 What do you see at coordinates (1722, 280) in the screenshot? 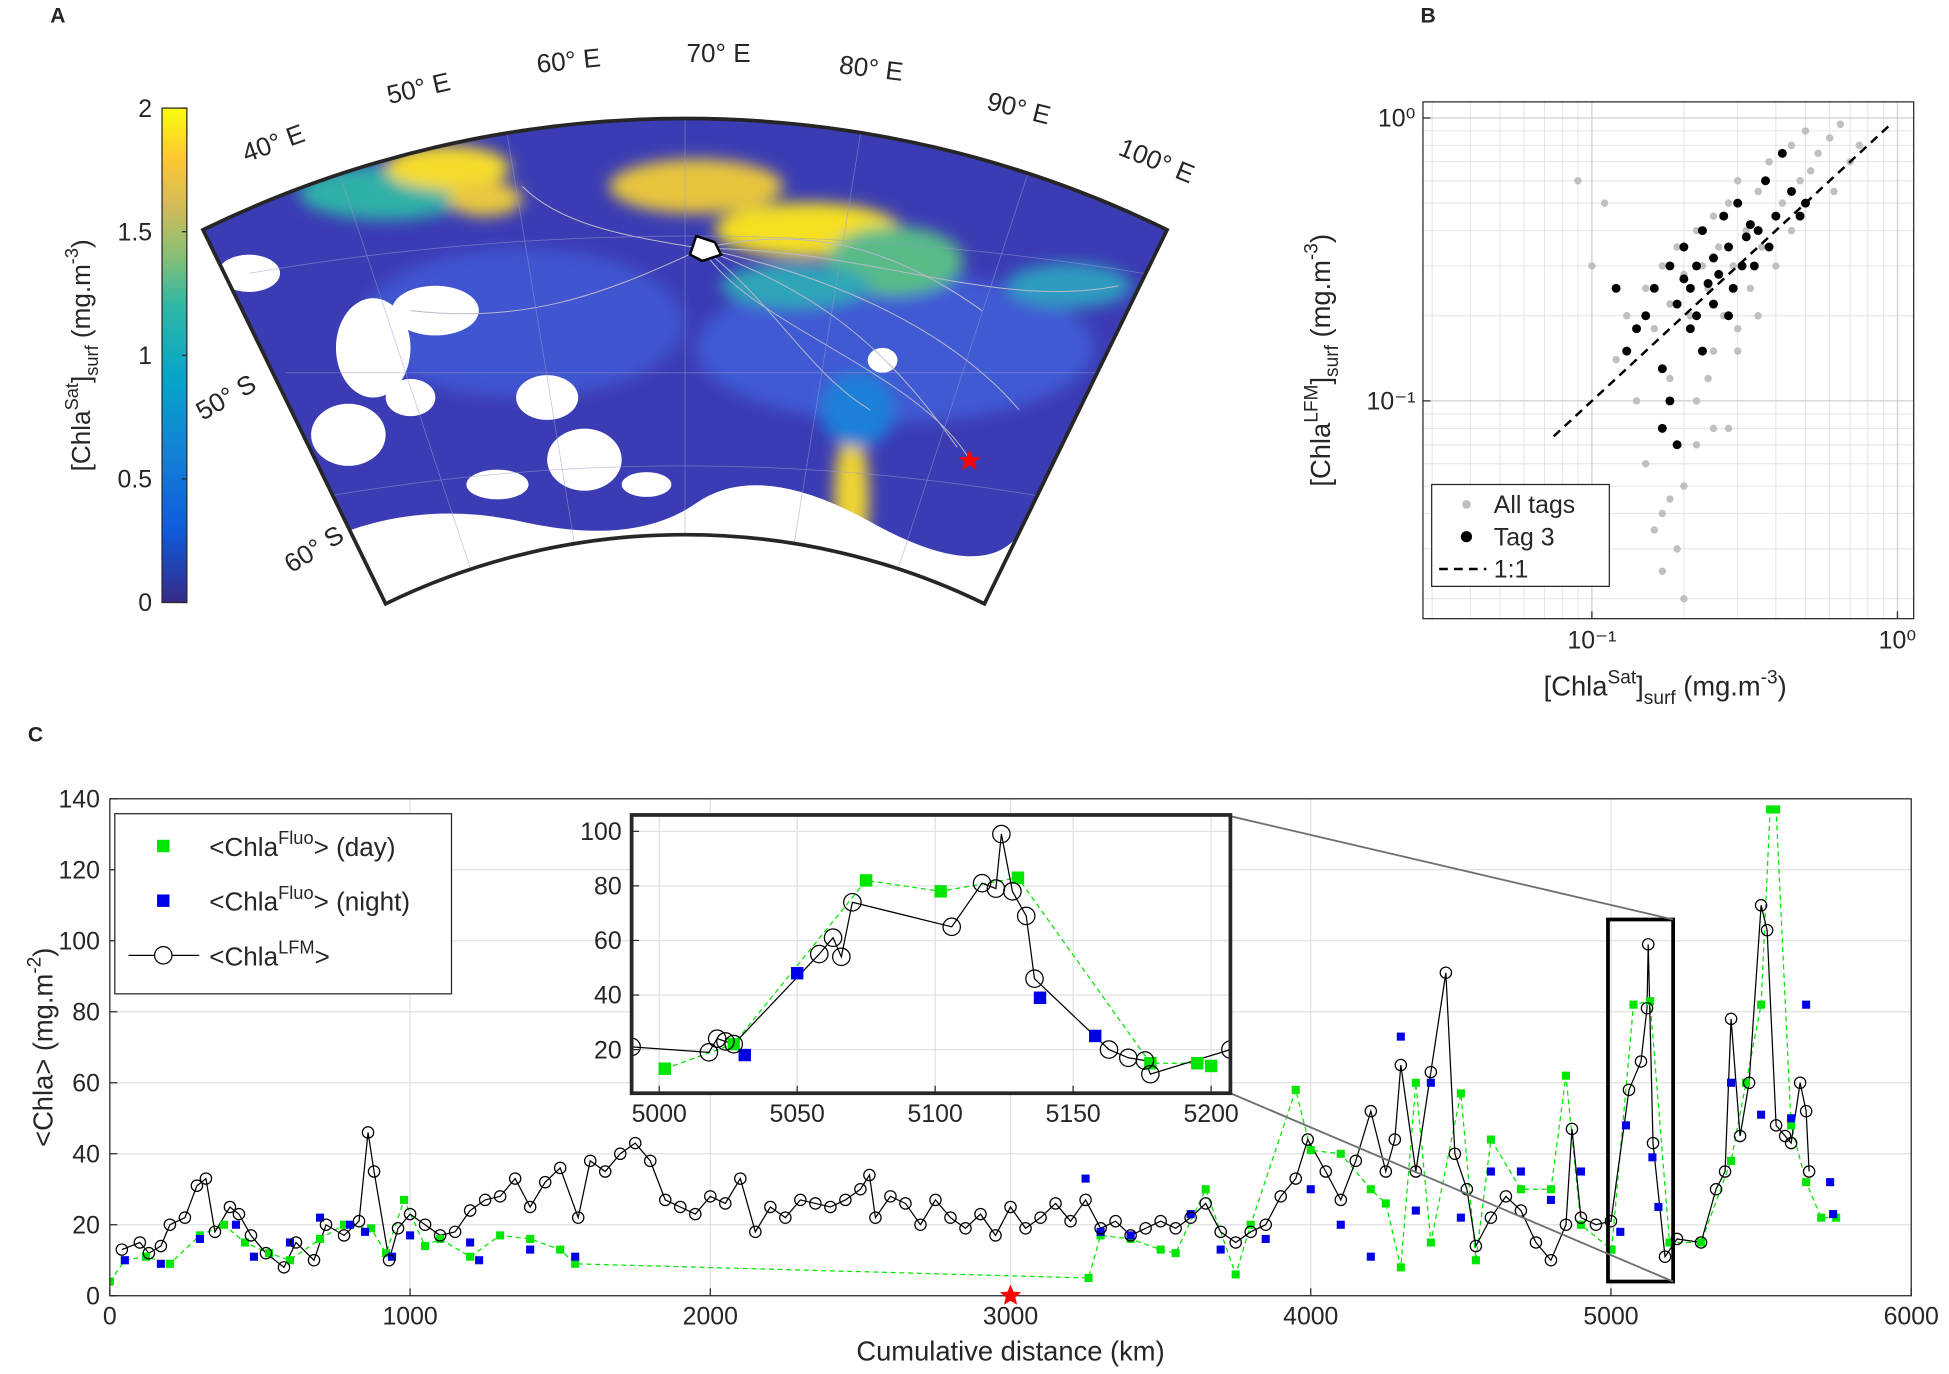
I see `reference-line` at bounding box center [1722, 280].